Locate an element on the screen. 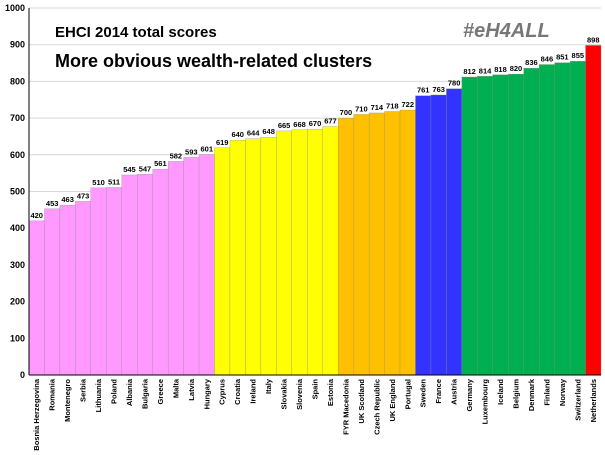 Image resolution: width=605 pixels, height=455 pixels. category-label: FYR Macedonia is located at coordinates (345, 406).